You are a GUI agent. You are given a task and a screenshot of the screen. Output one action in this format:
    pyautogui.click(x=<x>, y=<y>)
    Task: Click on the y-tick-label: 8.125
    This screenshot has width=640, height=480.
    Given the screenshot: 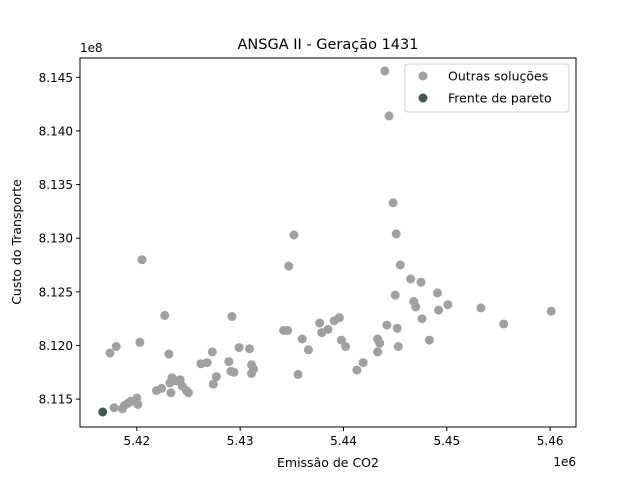 What is the action you would take?
    pyautogui.click(x=56, y=292)
    